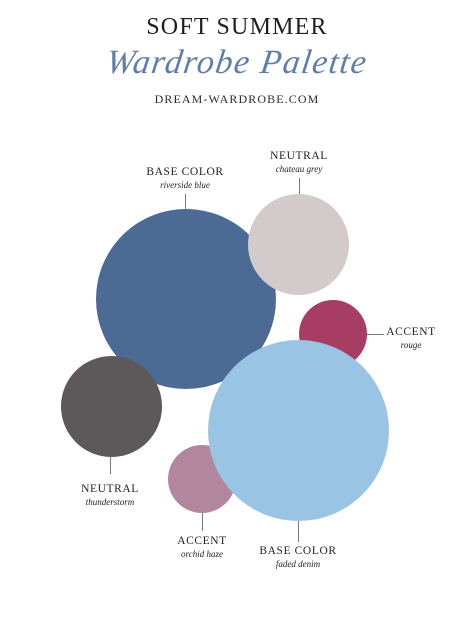 This screenshot has width=474, height=627. I want to click on color-label-thunderstorm: NEUTRAL thunderstorm, so click(110, 495).